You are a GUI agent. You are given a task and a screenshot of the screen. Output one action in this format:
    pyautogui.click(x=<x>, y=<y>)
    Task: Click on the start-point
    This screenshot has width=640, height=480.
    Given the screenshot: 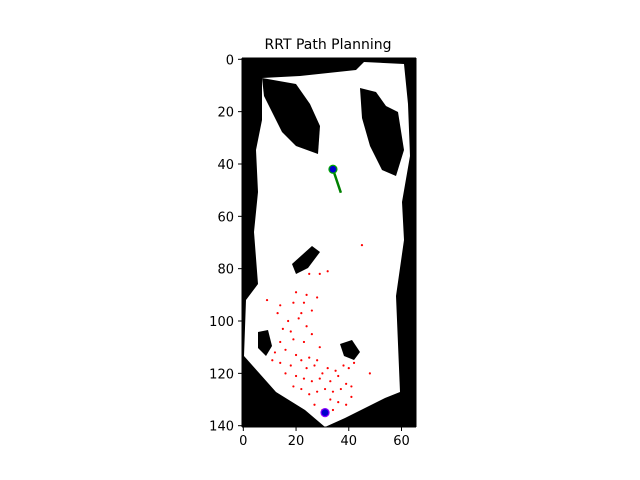 What is the action you would take?
    pyautogui.click(x=325, y=413)
    